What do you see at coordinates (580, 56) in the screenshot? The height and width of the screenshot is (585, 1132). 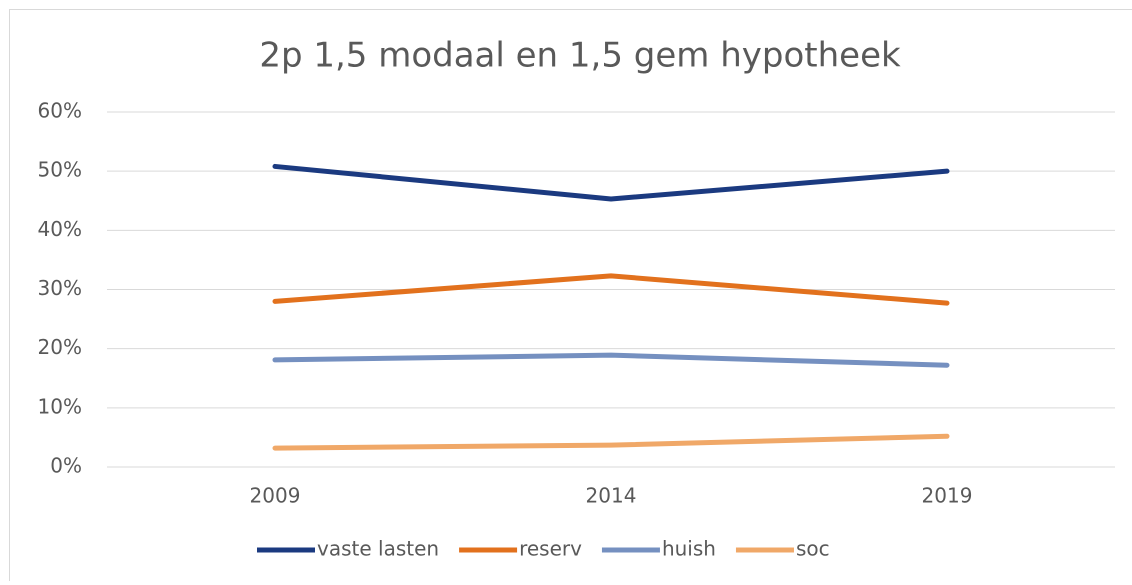 I see `chart-title: 2p 1,5 modaal en 1,5 gem hypotheek` at bounding box center [580, 56].